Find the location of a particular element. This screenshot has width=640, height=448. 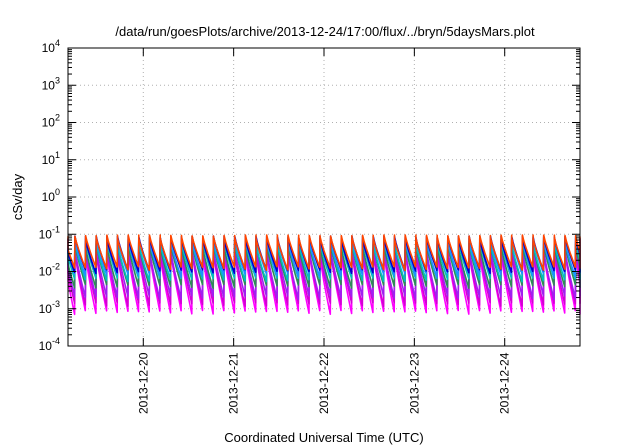

x-tick-label: 2013-12-24 is located at coordinates (505, 383).